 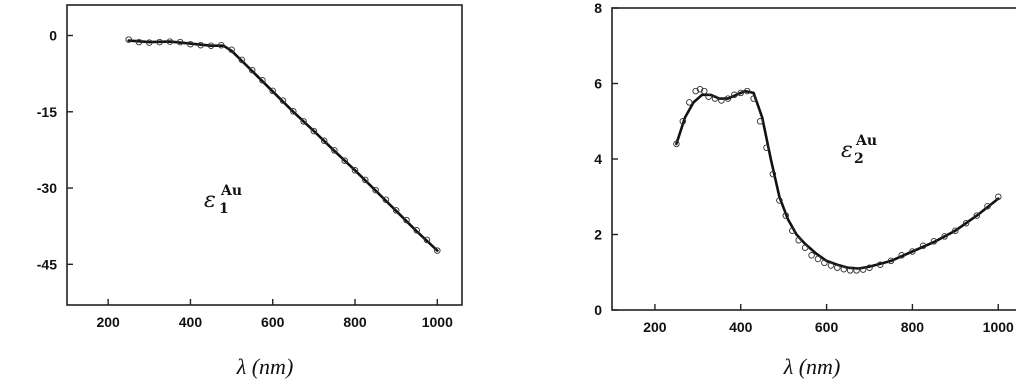 What do you see at coordinates (598, 84) in the screenshot?
I see `y-tick-label: 6` at bounding box center [598, 84].